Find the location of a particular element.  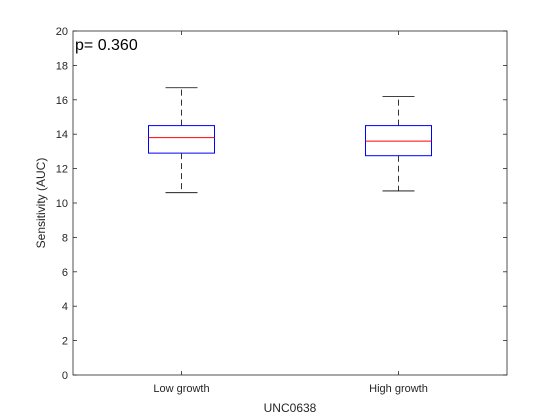

iqr-box is located at coordinates (181, 139).